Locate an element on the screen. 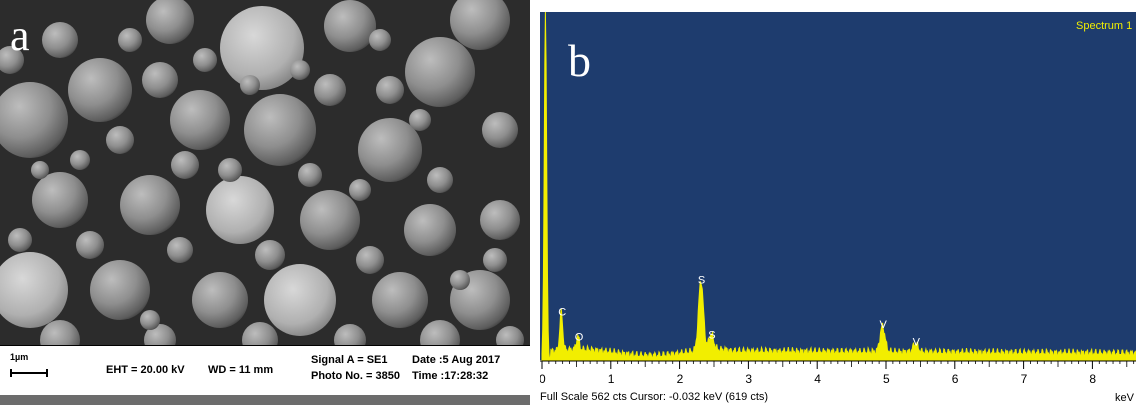 The height and width of the screenshot is (405, 1136). x-tick-label: 0 is located at coordinates (543, 379).